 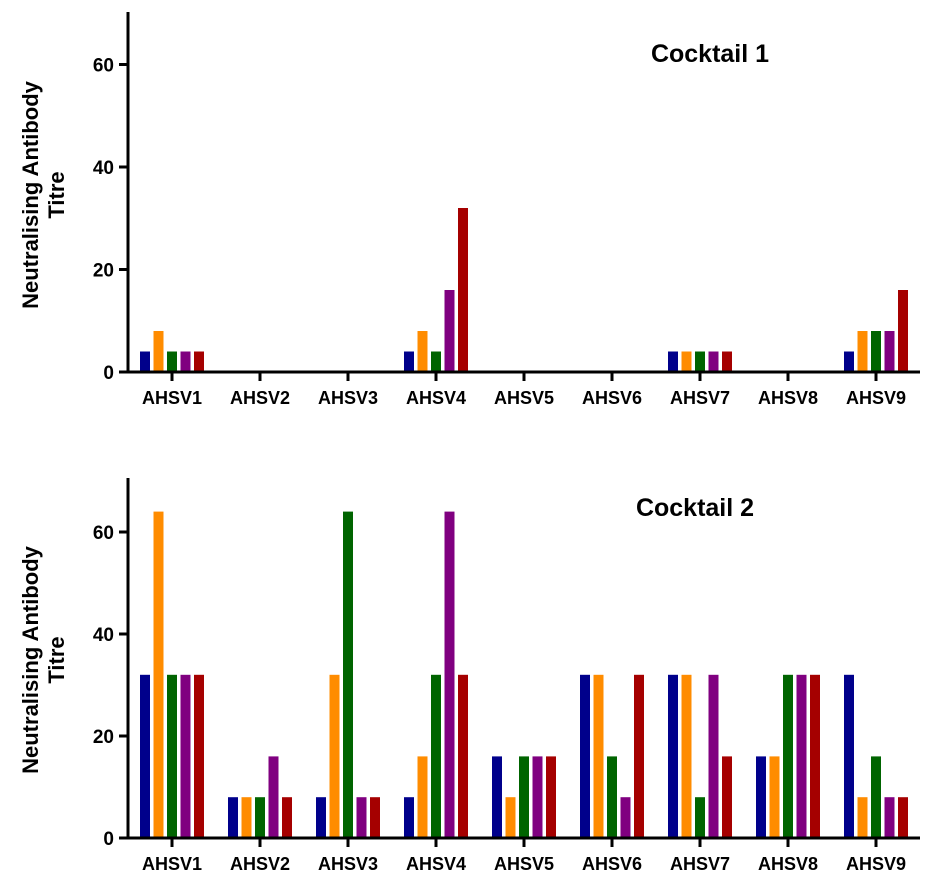 What do you see at coordinates (815, 756) in the screenshot?
I see `bar-ahsv8-series5` at bounding box center [815, 756].